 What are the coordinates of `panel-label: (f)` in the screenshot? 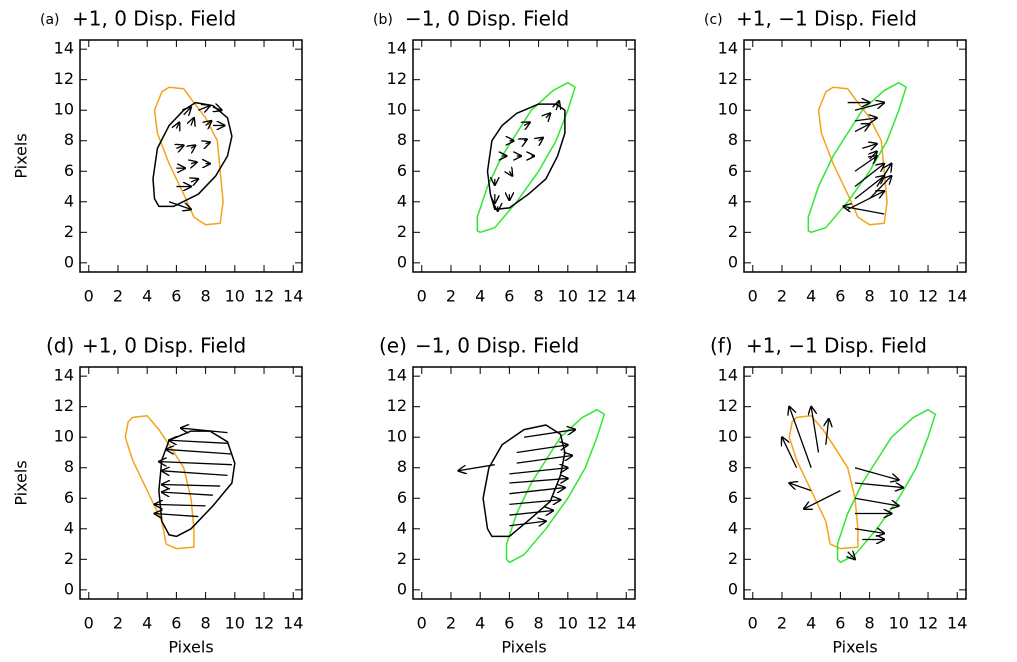 It's located at (721, 346).